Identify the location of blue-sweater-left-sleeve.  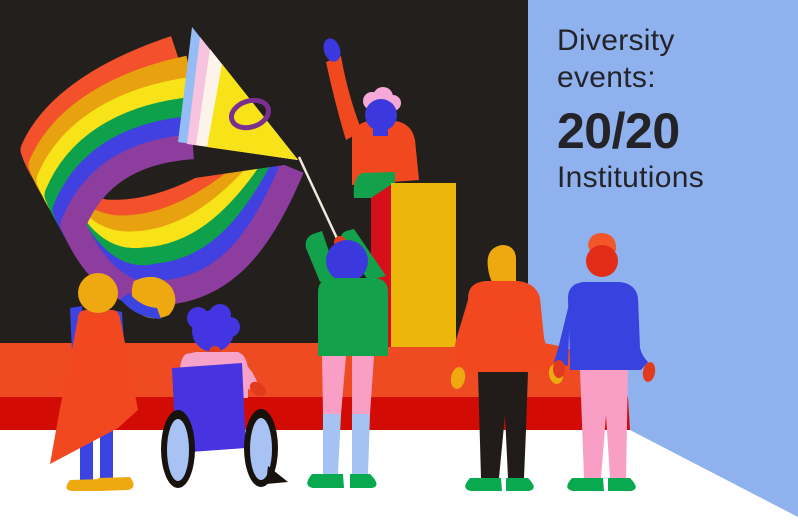
(562, 333).